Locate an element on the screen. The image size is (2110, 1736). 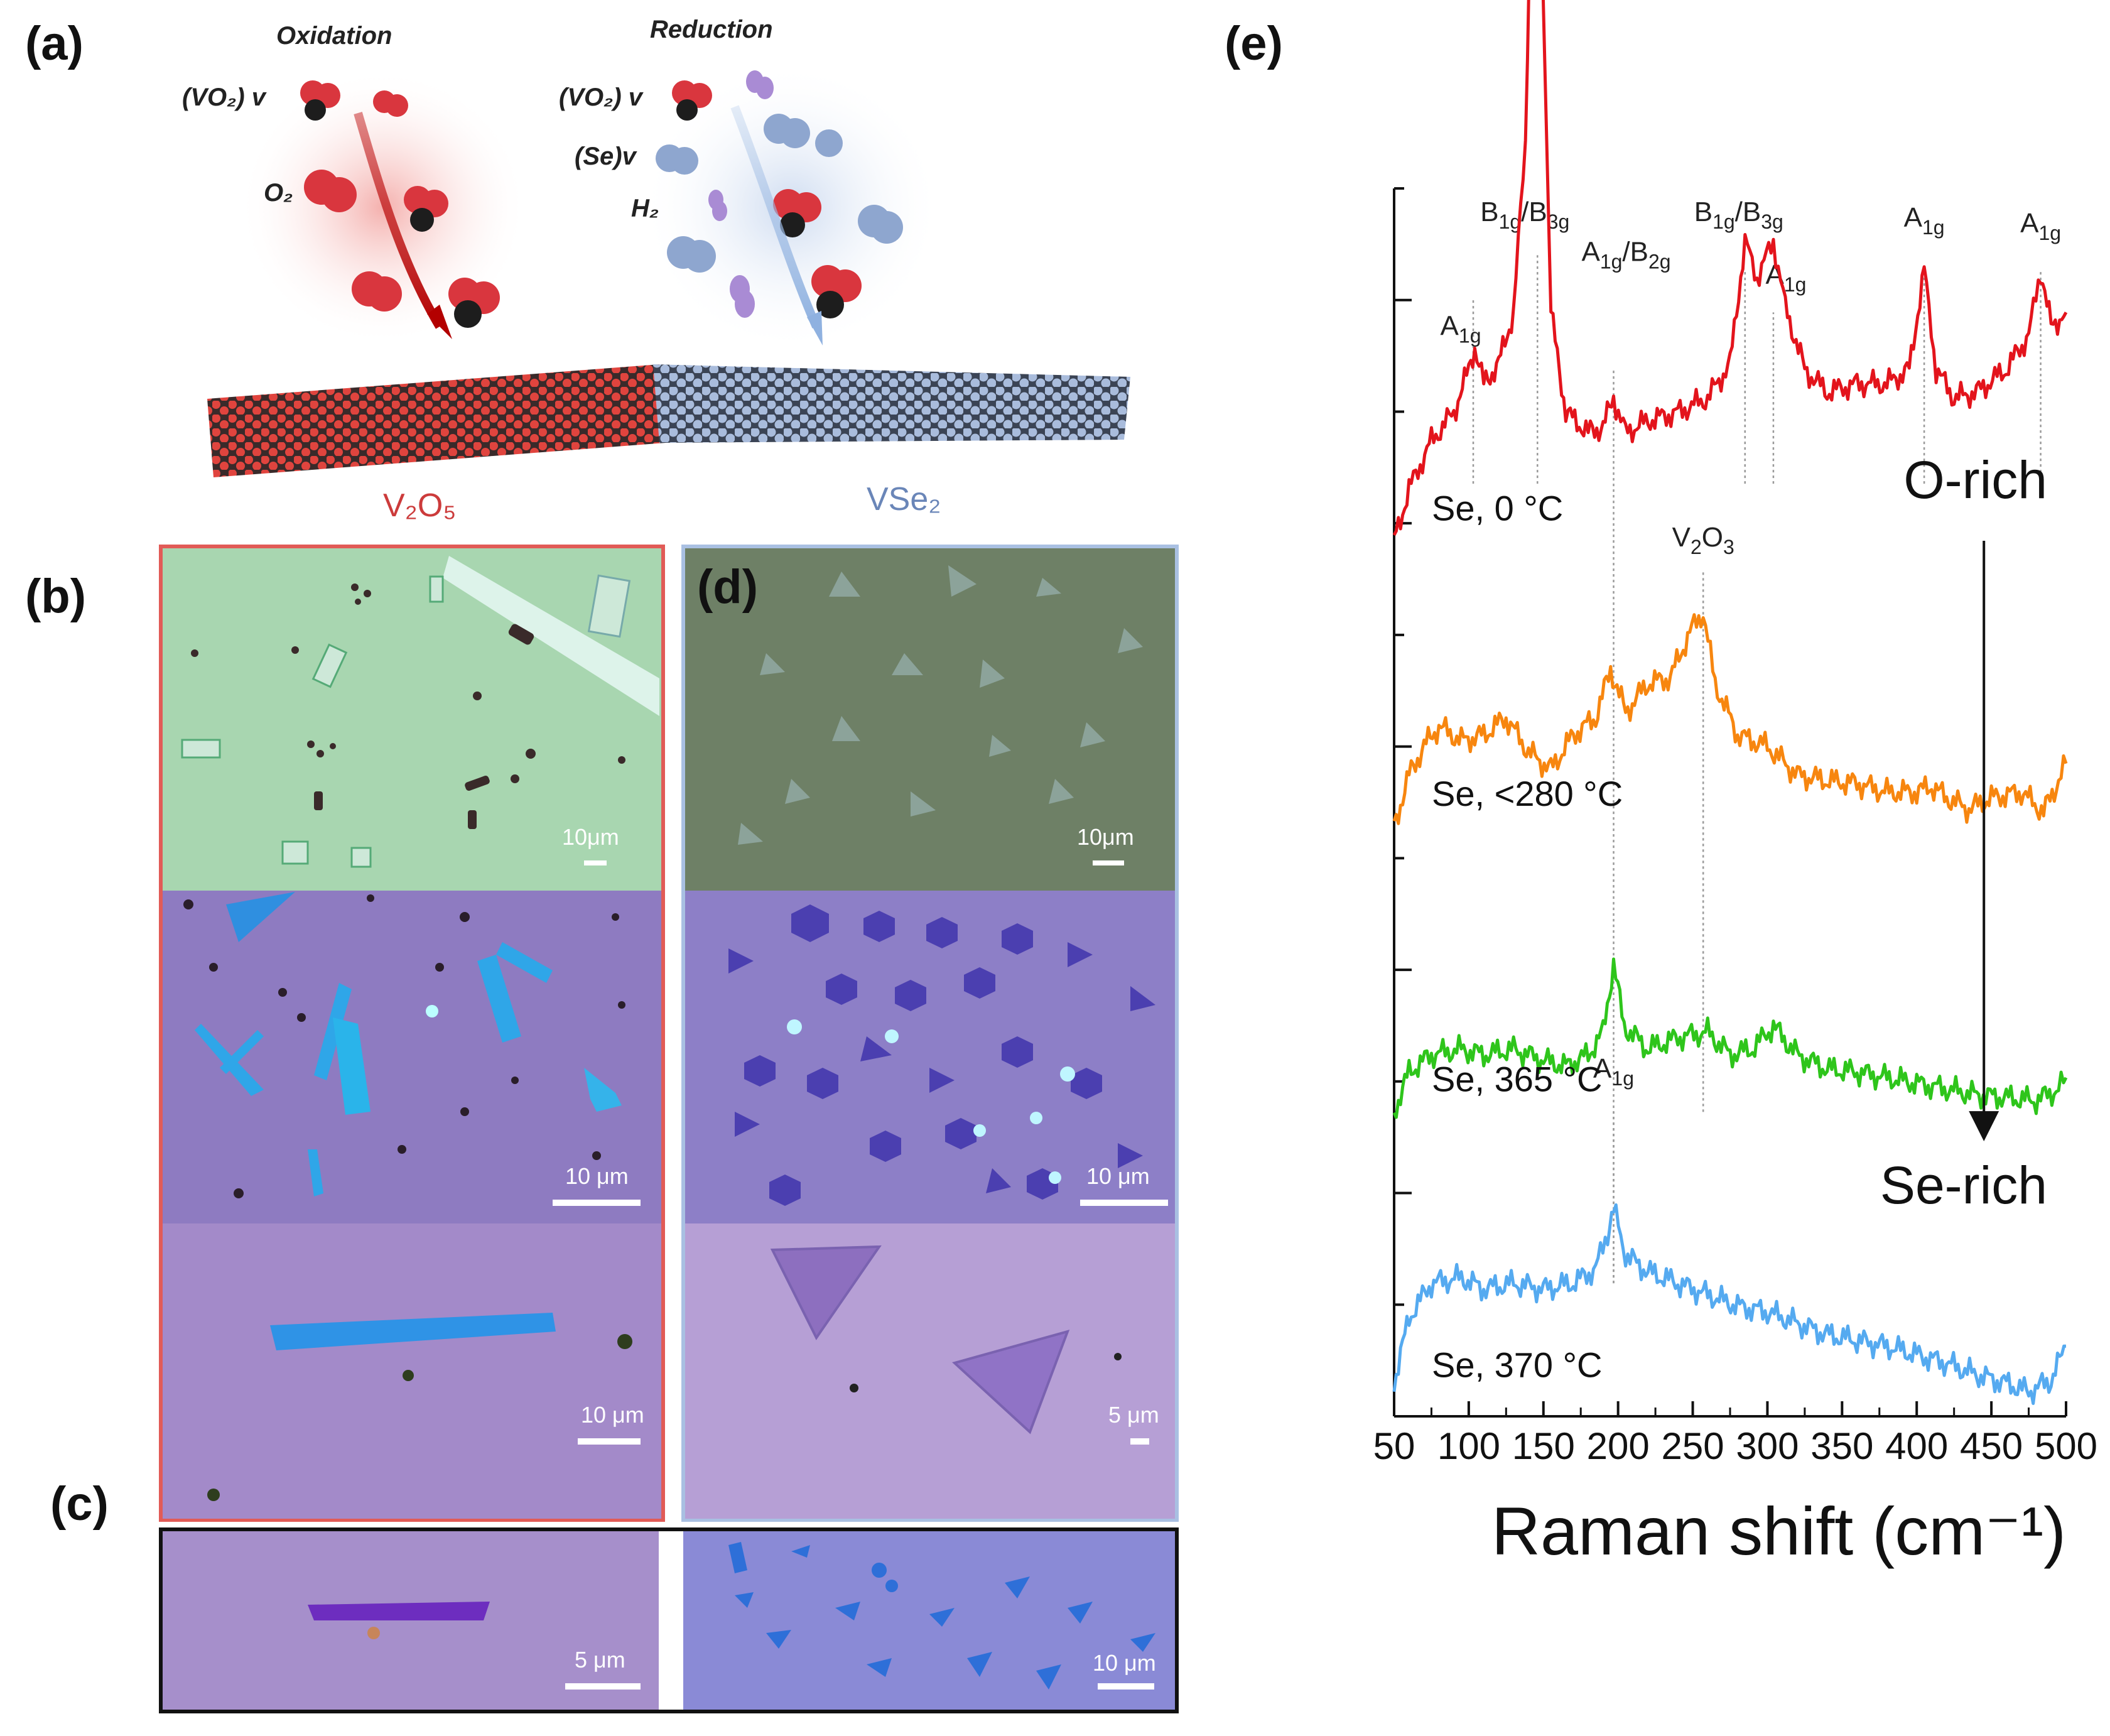
panel-label-c: (c) is located at coordinates (79, 1504).